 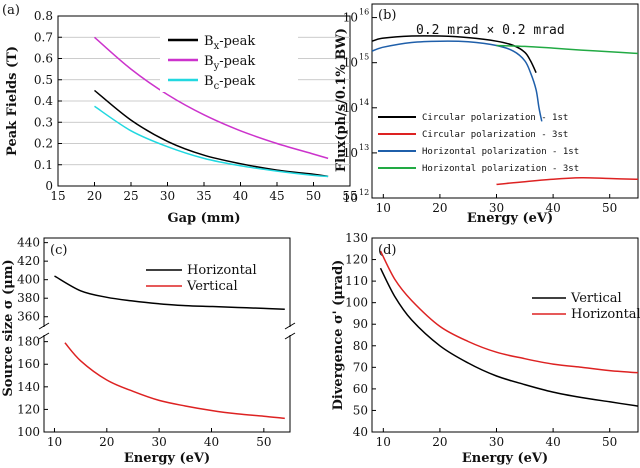 What do you see at coordinates (43, 101) in the screenshot?
I see `a-y-tick-label: 0.4` at bounding box center [43, 101].